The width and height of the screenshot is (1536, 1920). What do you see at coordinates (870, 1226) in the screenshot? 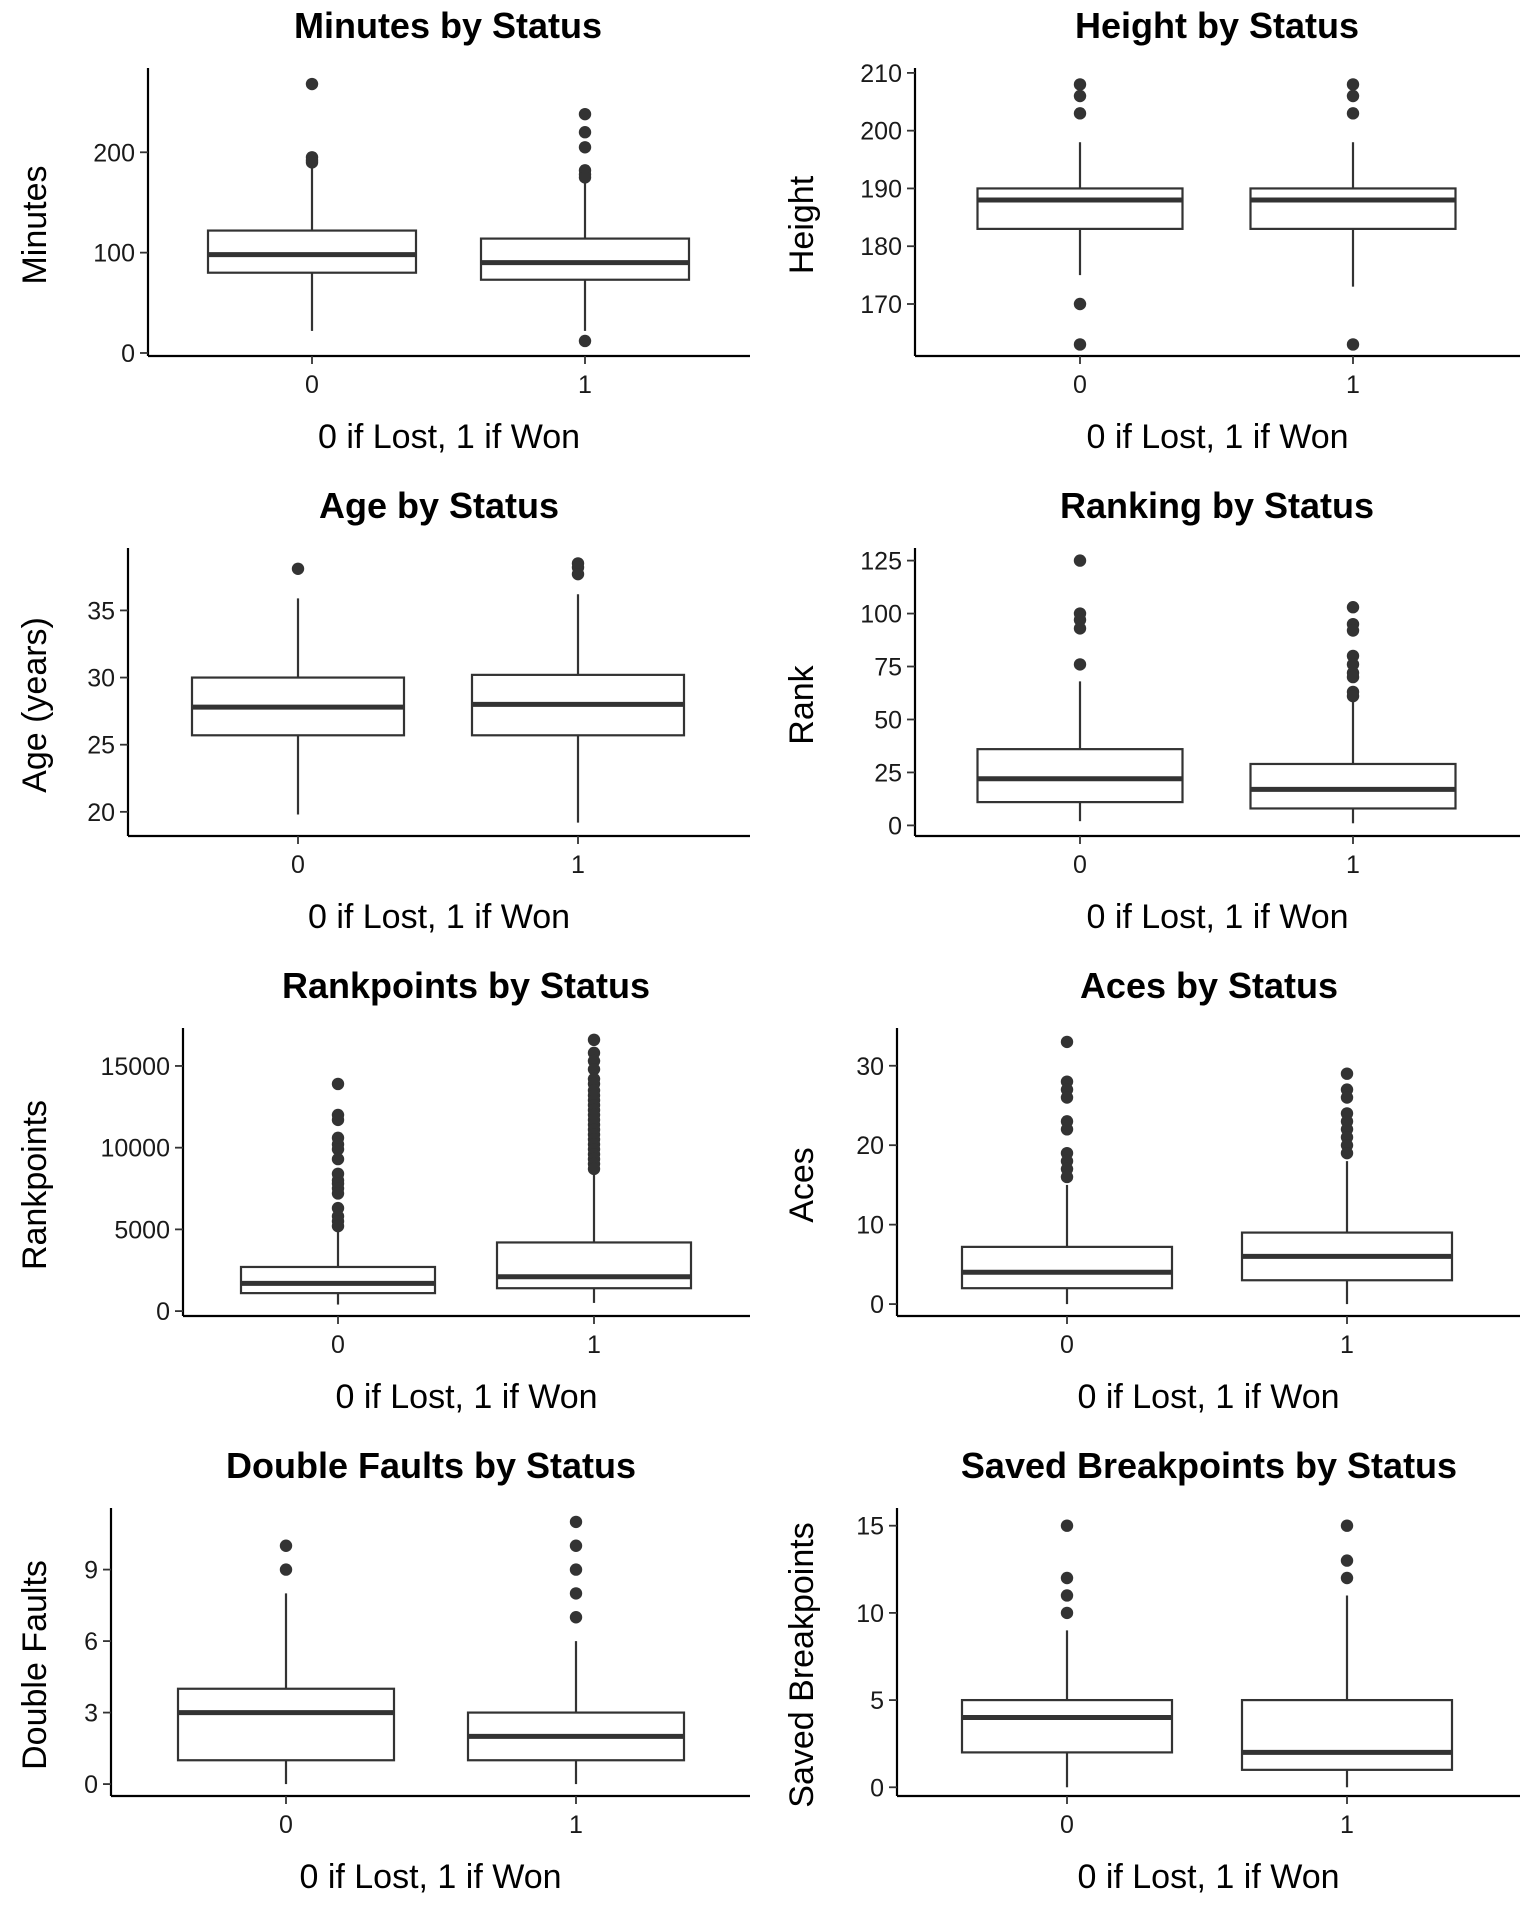
I see `y-tick-label: 10` at bounding box center [870, 1226].